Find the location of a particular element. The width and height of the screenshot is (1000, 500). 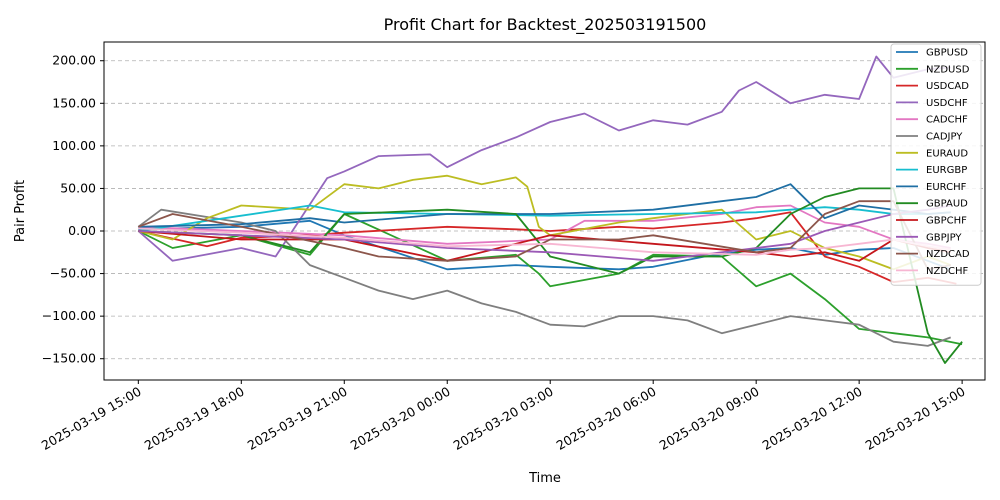

y-tick-label: −100.00 is located at coordinates (69, 315).